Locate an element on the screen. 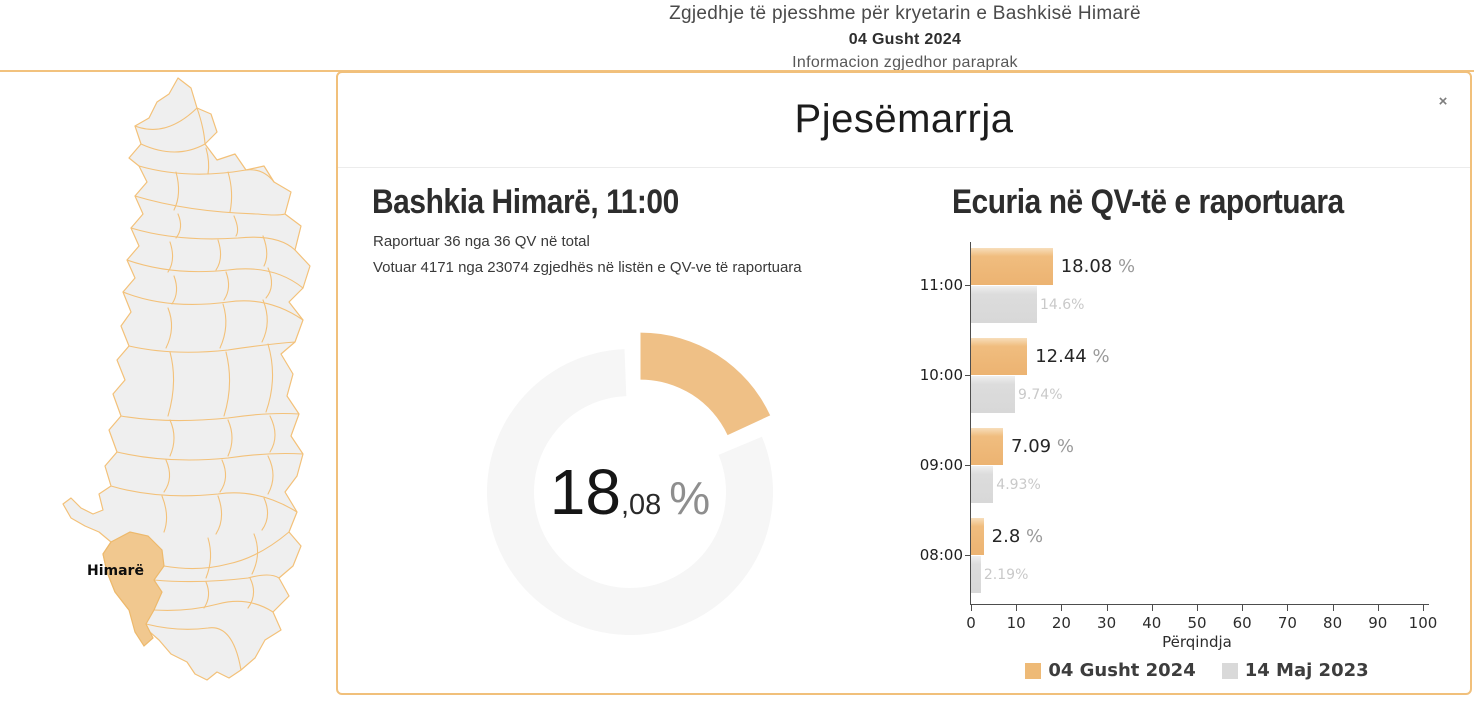  himare-region is located at coordinates (133, 589).